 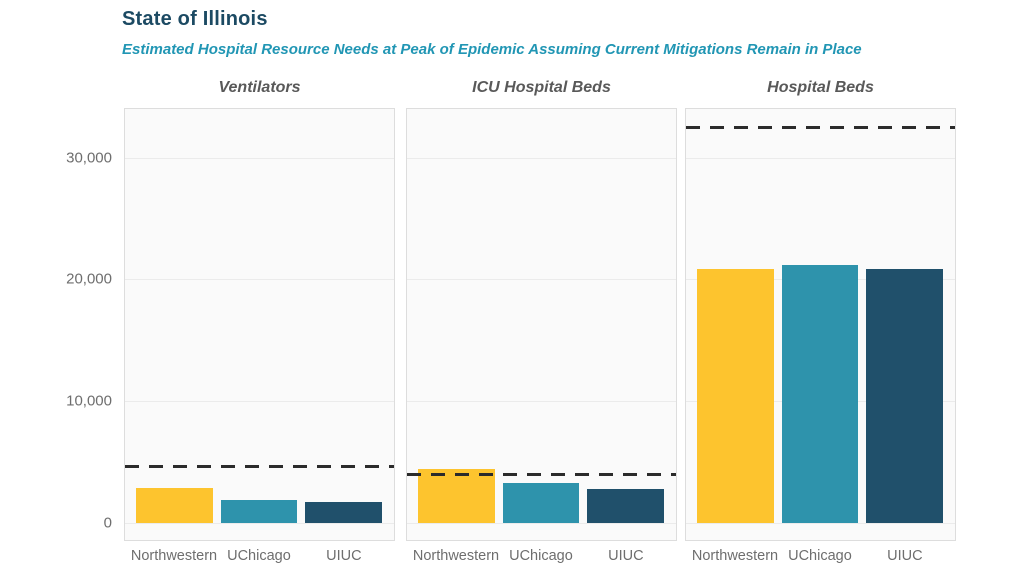 What do you see at coordinates (541, 87) in the screenshot?
I see `panel-title-icu-hospital-beds: ICU Hospital Beds` at bounding box center [541, 87].